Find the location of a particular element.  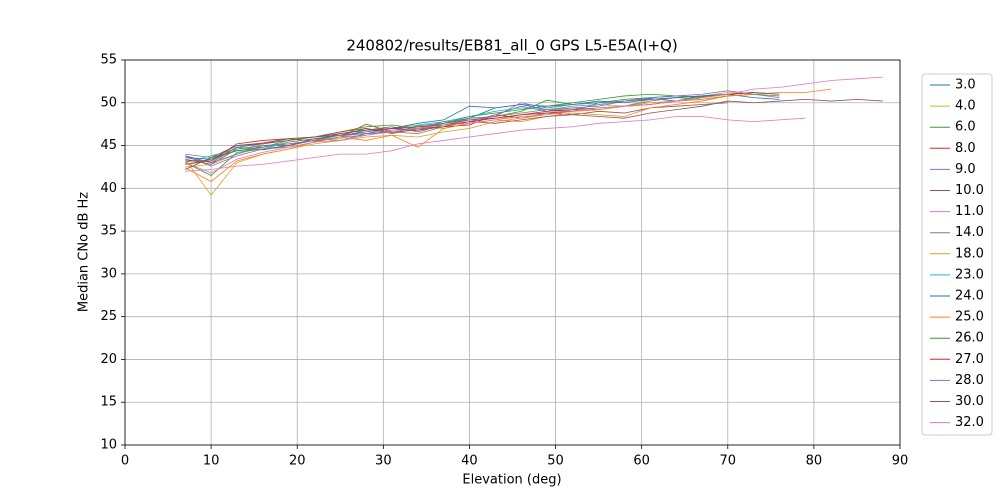

y-tick-label: 55 is located at coordinates (108, 60).